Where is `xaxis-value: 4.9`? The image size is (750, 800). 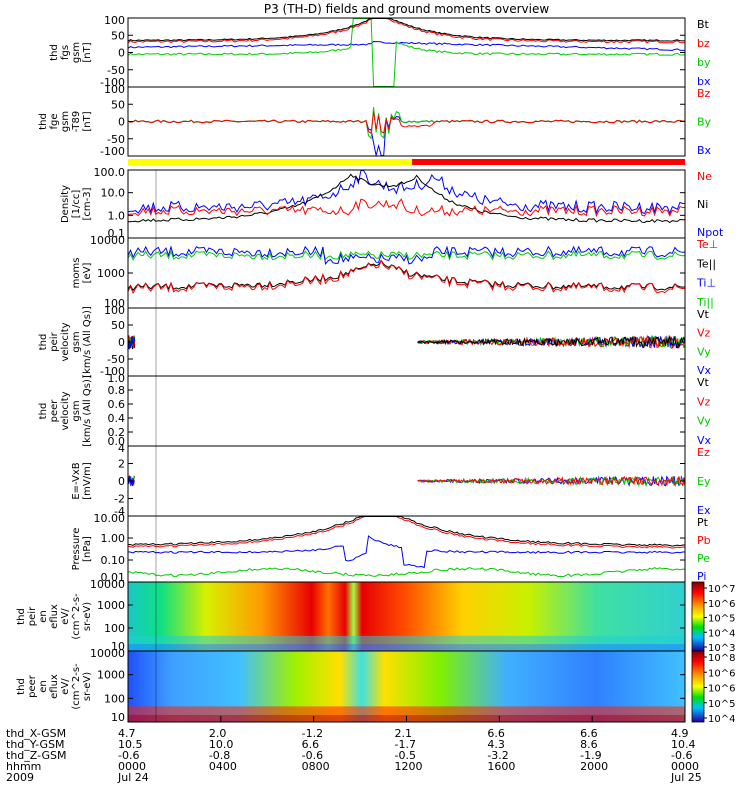 xaxis-value: 4.9 is located at coordinates (680, 733).